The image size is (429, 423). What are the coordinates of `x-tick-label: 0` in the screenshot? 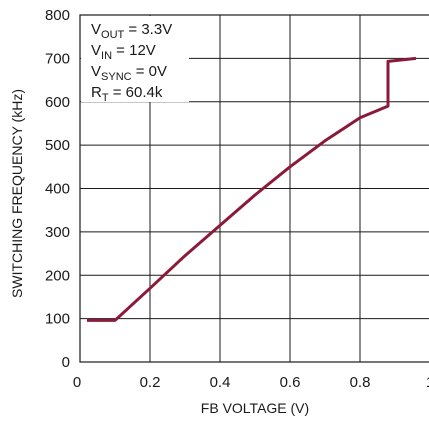 It's located at (77, 382).